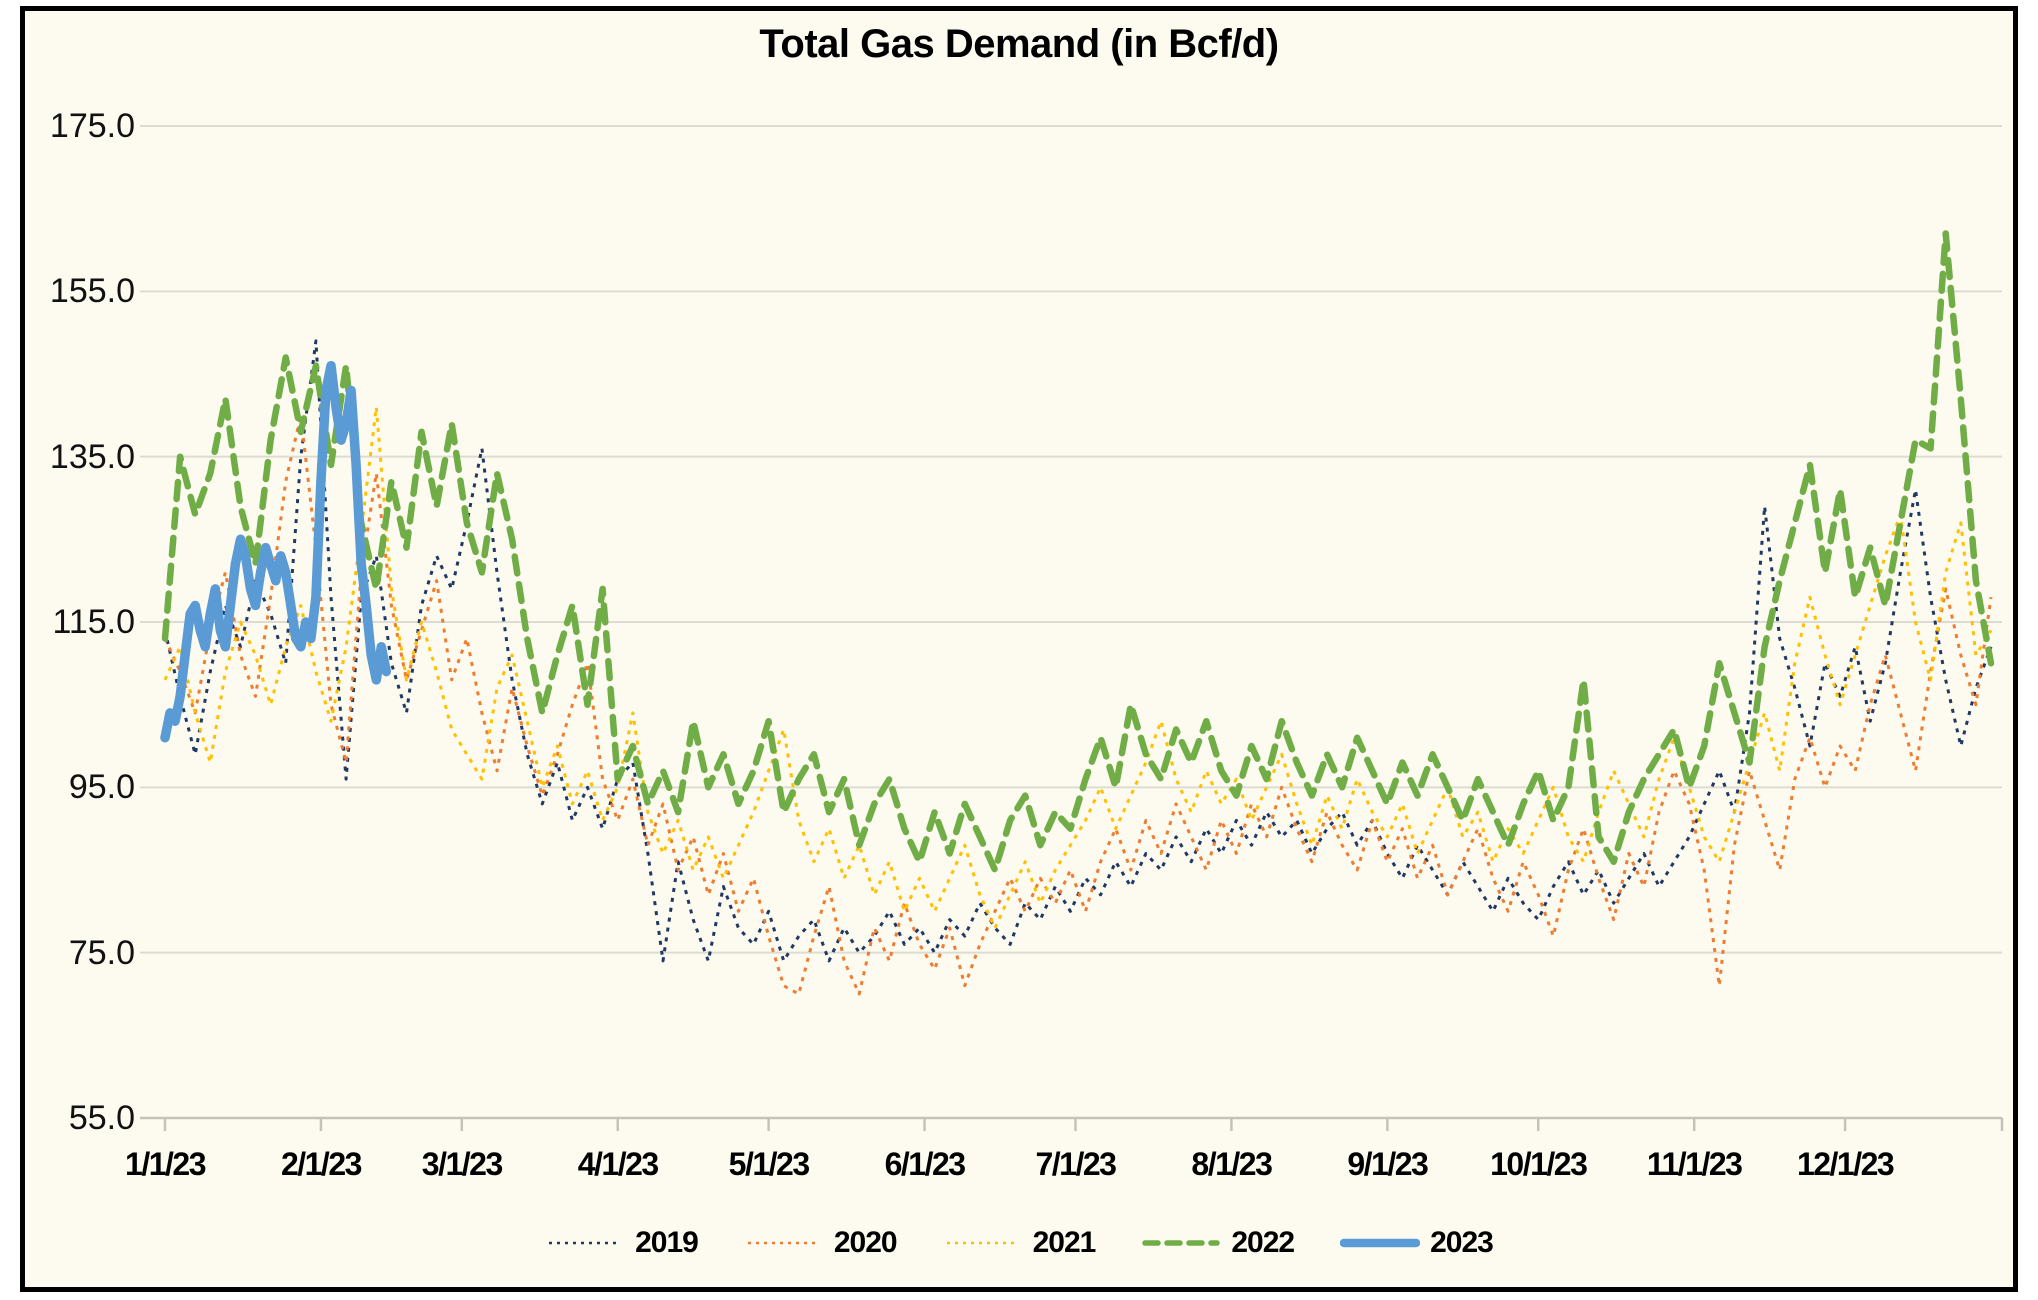  I want to click on x-tick-label: 9/1/23, so click(1387, 1164).